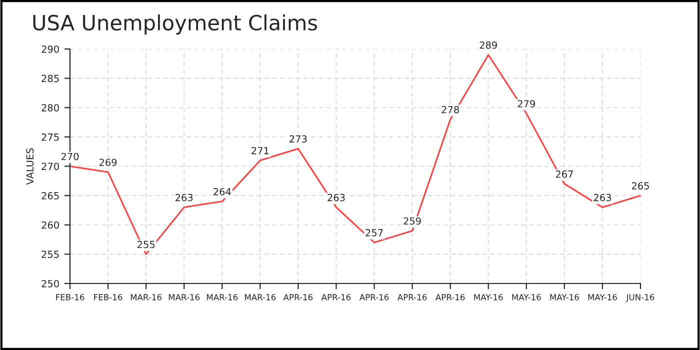 This screenshot has width=700, height=350. I want to click on data-label: 278, so click(450, 110).